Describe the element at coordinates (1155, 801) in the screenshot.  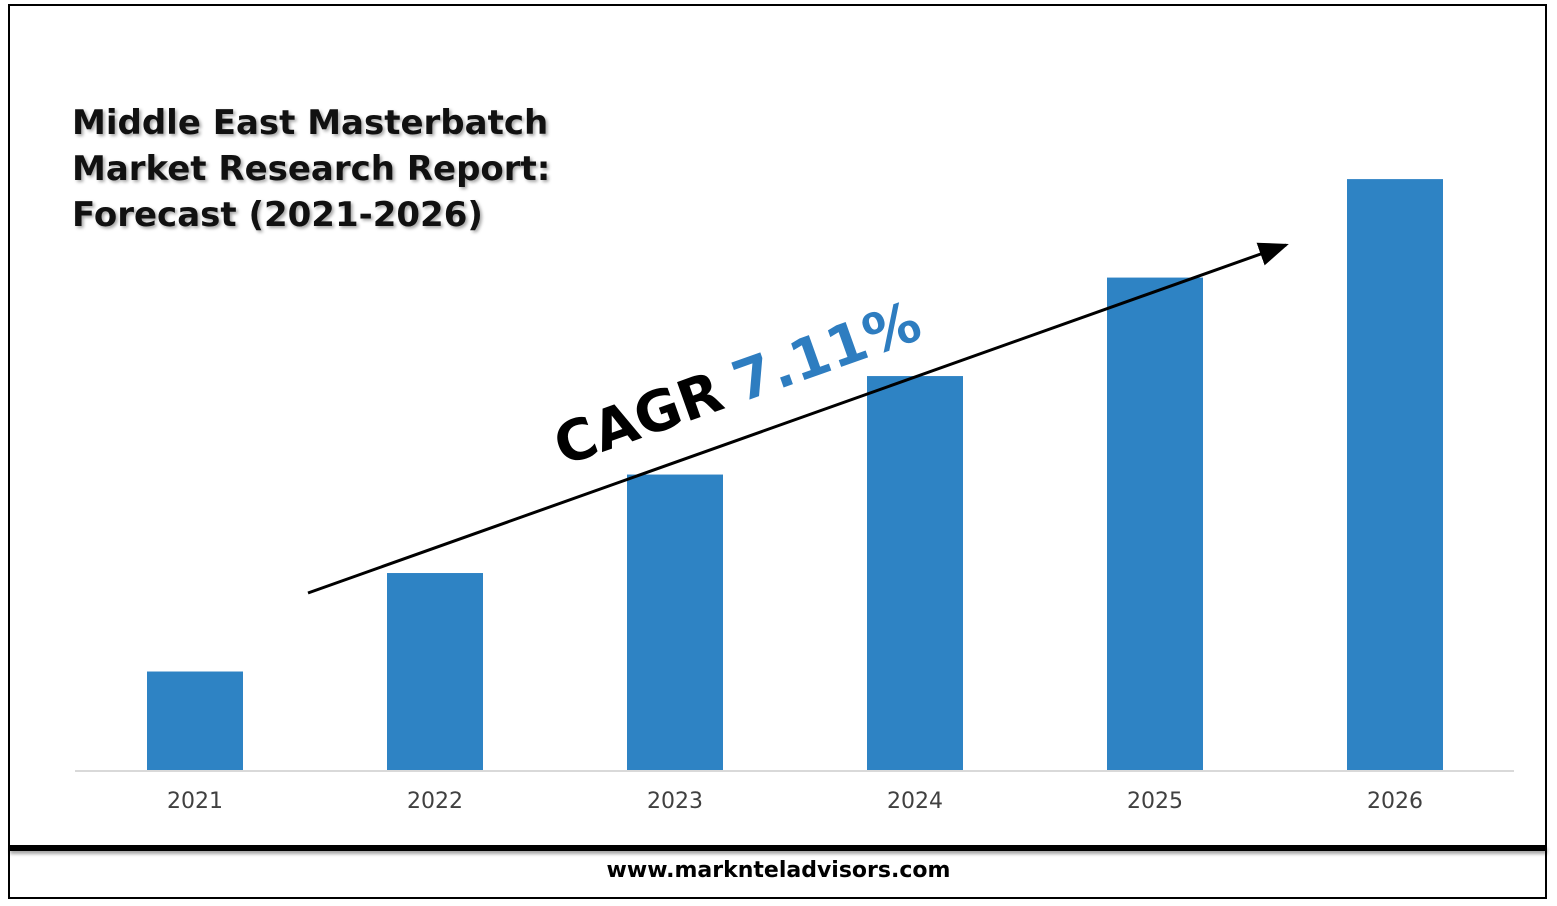
I see `x-tick-label-2025: 2025` at that location.